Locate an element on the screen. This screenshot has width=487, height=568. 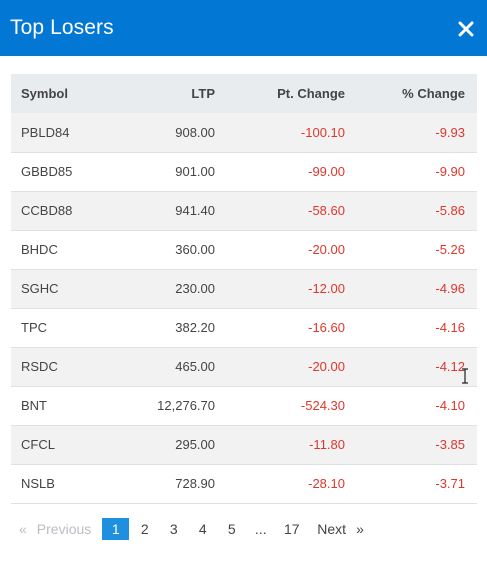
cell-symbol: GBBD85 is located at coordinates (47, 171).